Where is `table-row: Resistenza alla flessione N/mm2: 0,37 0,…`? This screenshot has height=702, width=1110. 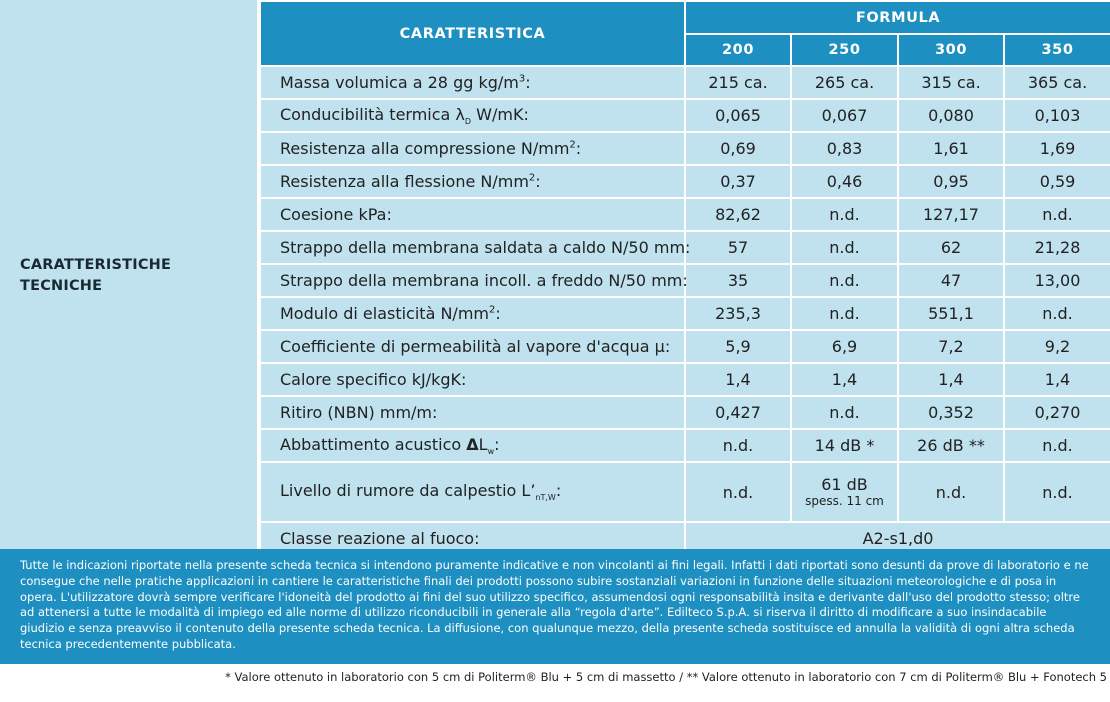
table-row: Resistenza alla flessione N/mm2: 0,37 0,… is located at coordinates (684, 181).